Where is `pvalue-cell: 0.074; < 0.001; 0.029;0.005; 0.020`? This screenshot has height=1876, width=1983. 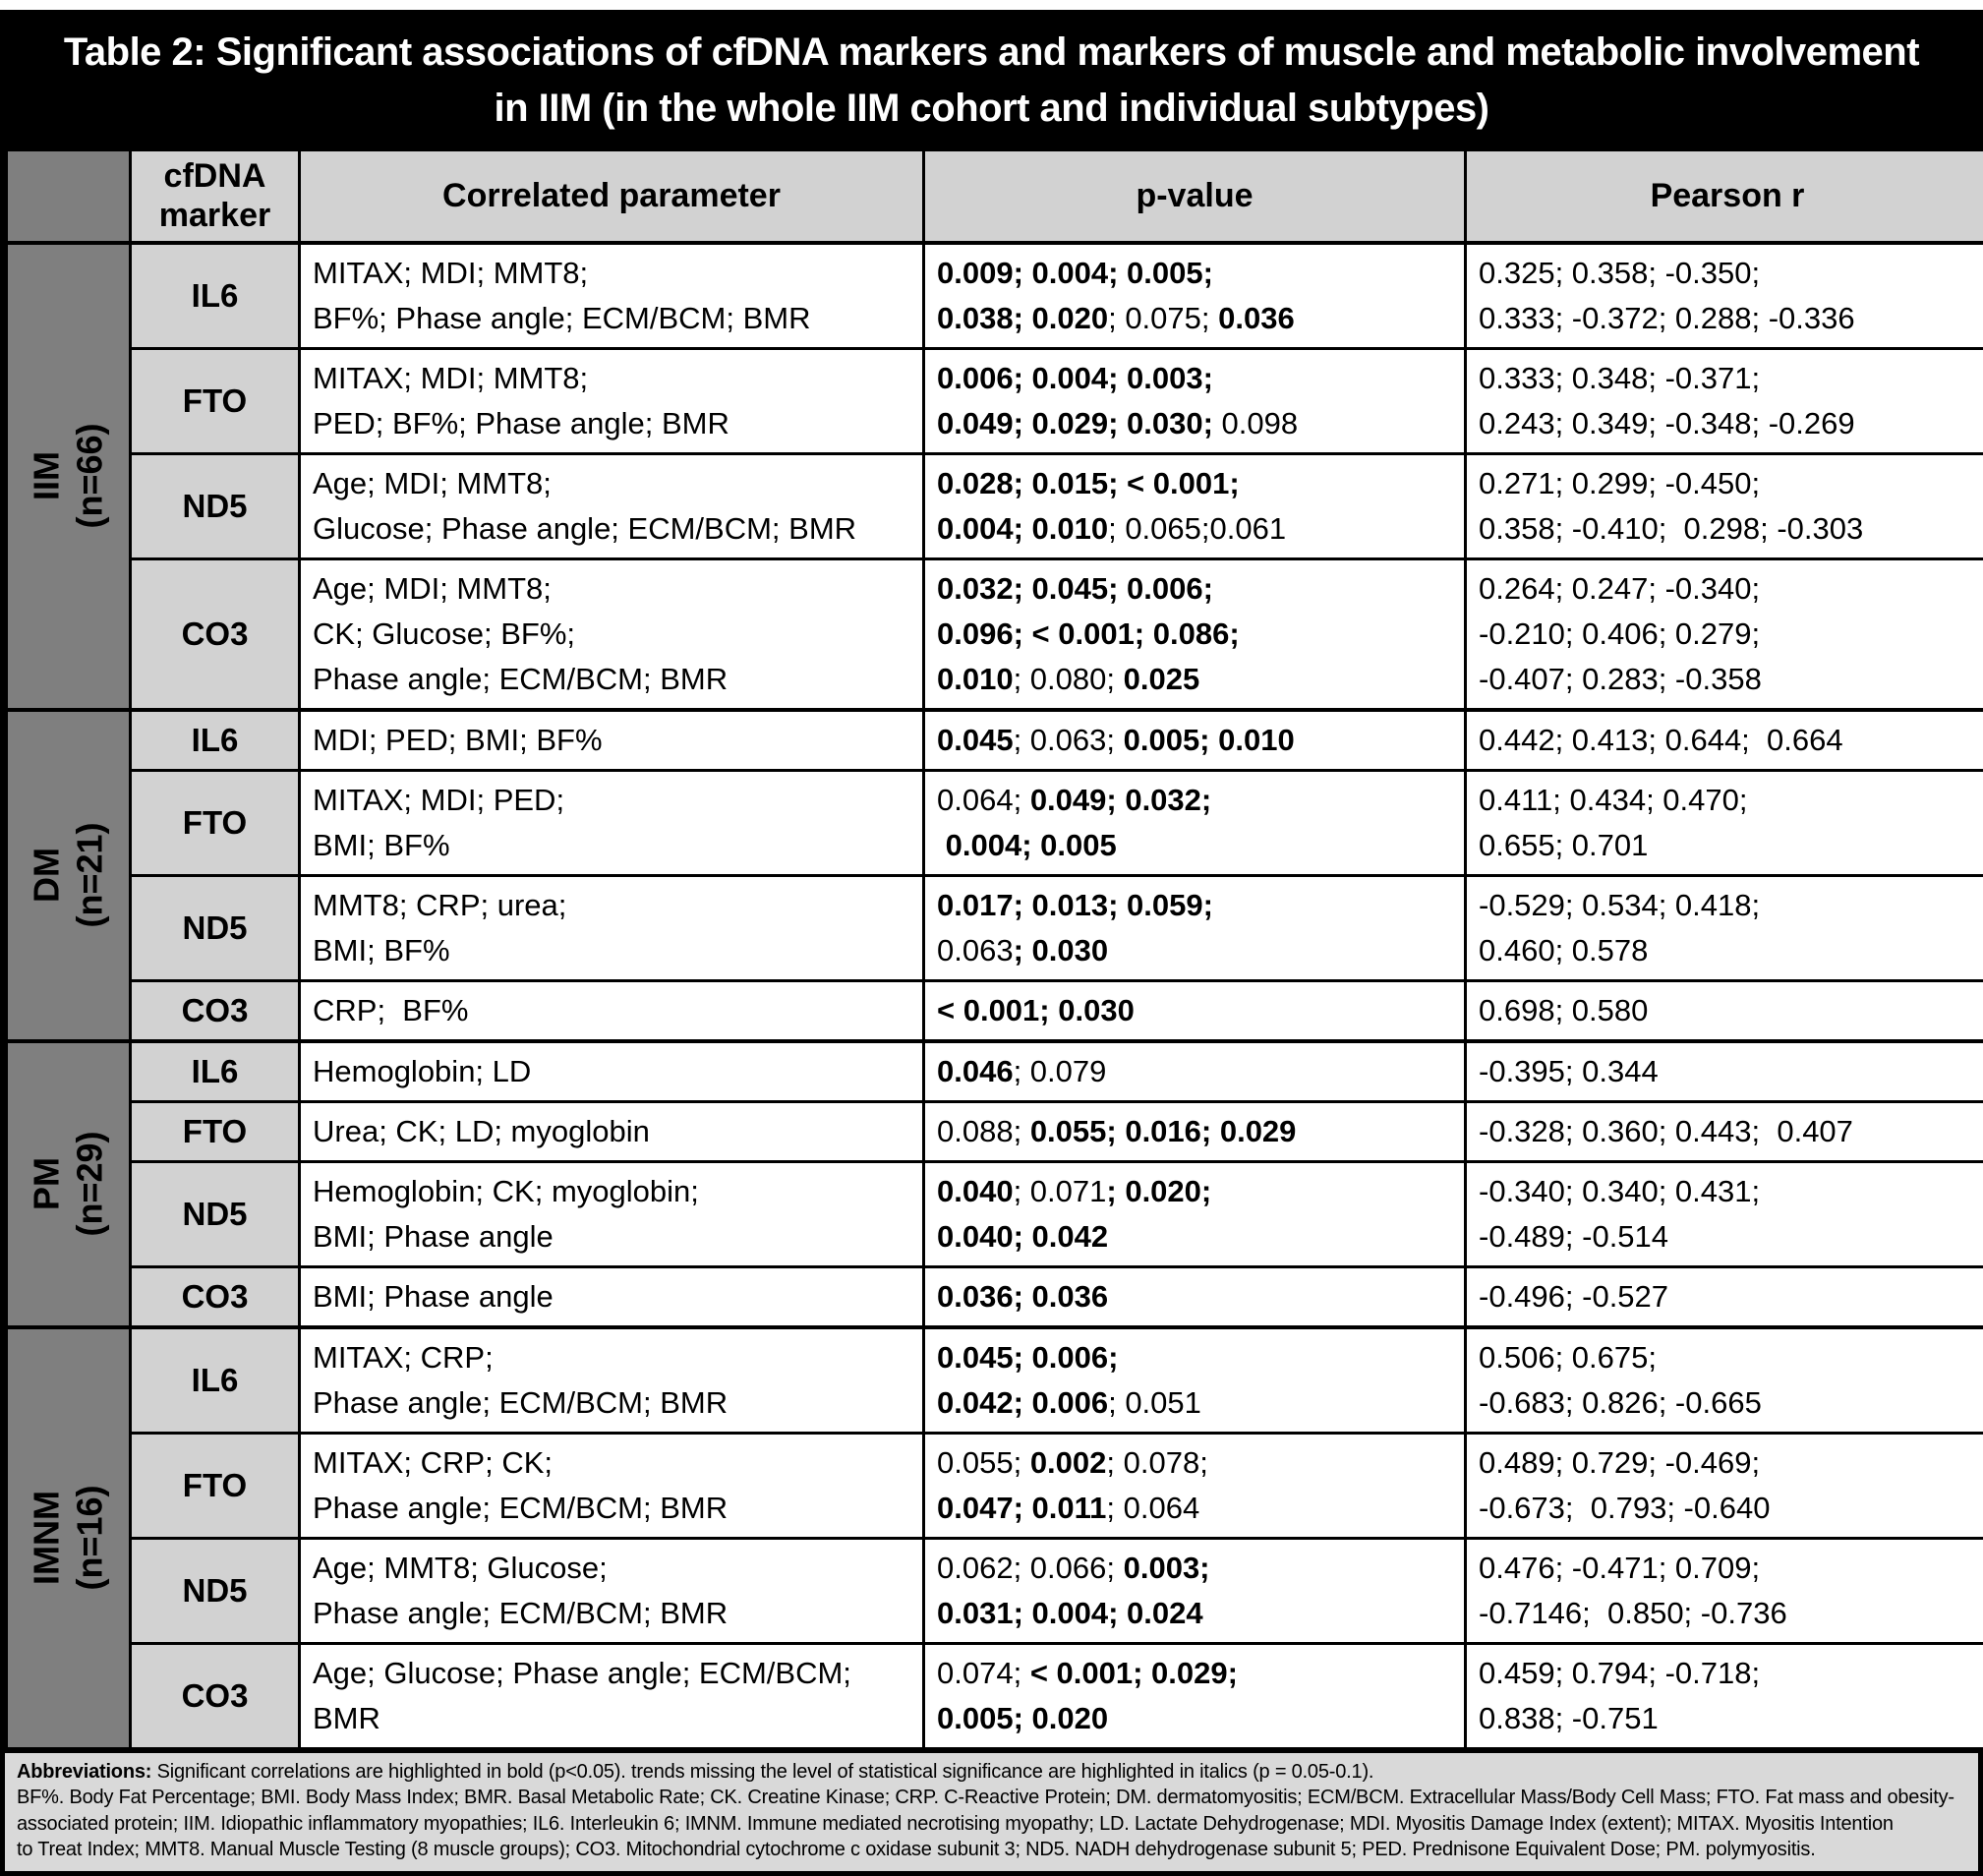
pvalue-cell: 0.074; < 0.001; 0.029;0.005; 0.020 is located at coordinates (1195, 1695).